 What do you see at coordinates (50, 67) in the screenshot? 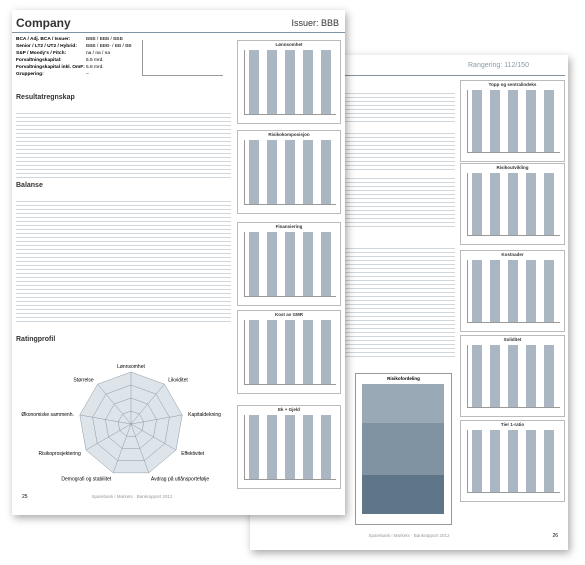
I see `info-label: Forvaltningskapital inkl. OmF:` at bounding box center [50, 67].